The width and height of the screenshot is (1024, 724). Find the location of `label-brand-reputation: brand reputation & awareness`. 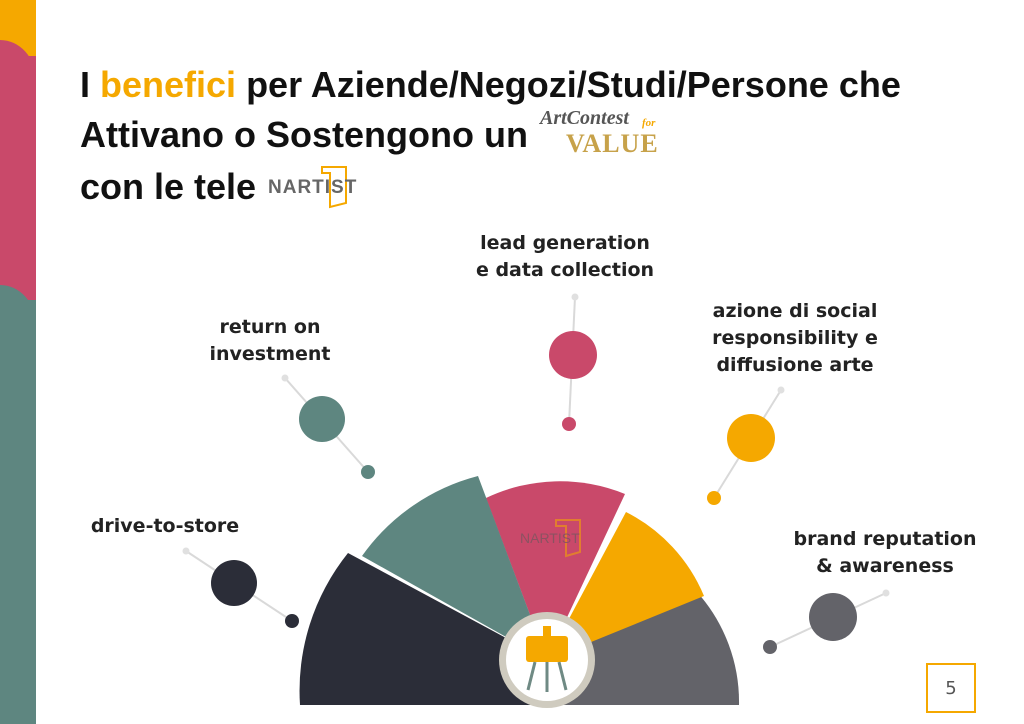

label-brand-reputation: brand reputation & awareness is located at coordinates (885, 552).